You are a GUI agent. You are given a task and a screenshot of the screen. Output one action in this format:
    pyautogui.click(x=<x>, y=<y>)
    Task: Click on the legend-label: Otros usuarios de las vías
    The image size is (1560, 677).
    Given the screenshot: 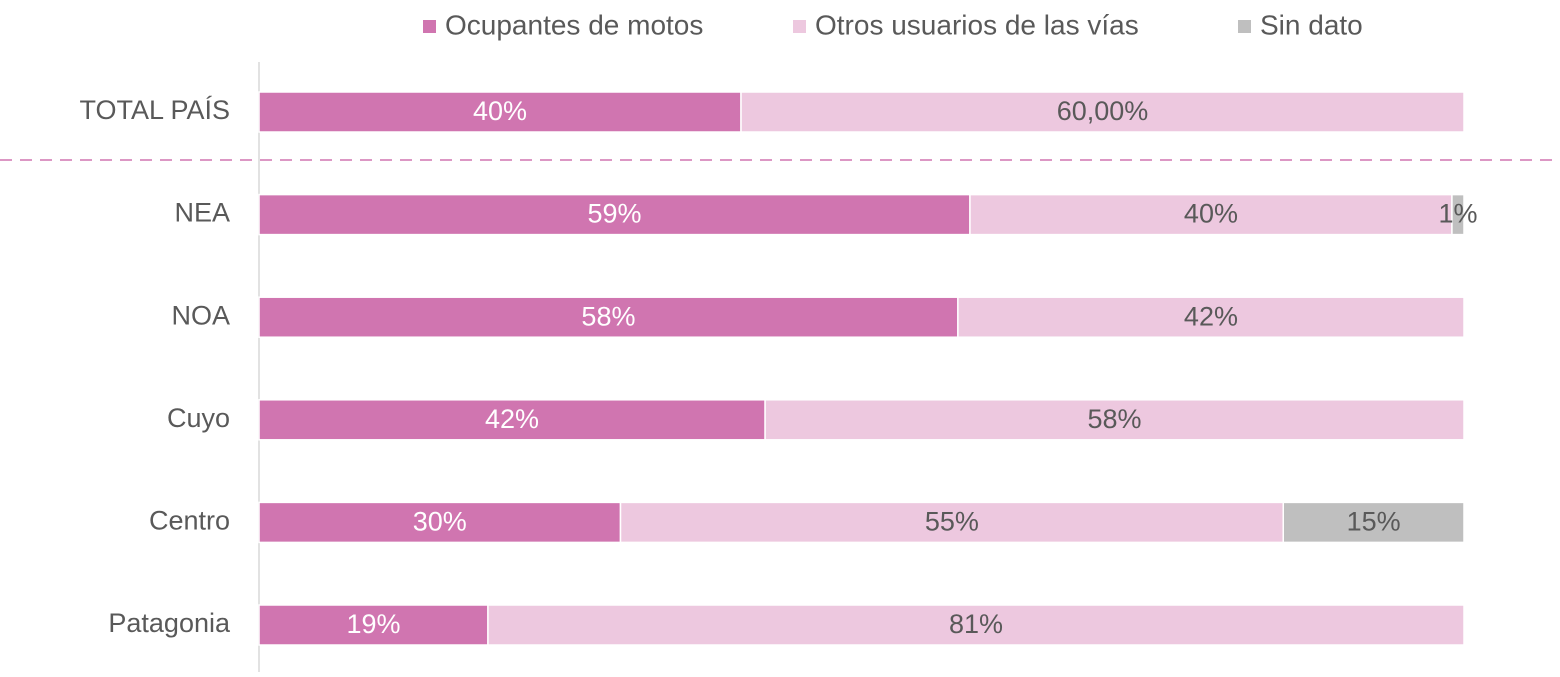 What is the action you would take?
    pyautogui.click(x=977, y=24)
    